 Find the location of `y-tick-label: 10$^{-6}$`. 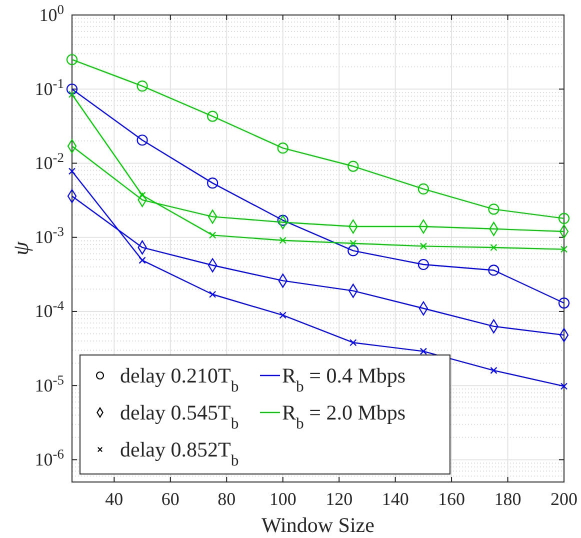

y-tick-label: 10$^{-6}$ is located at coordinates (49, 458).